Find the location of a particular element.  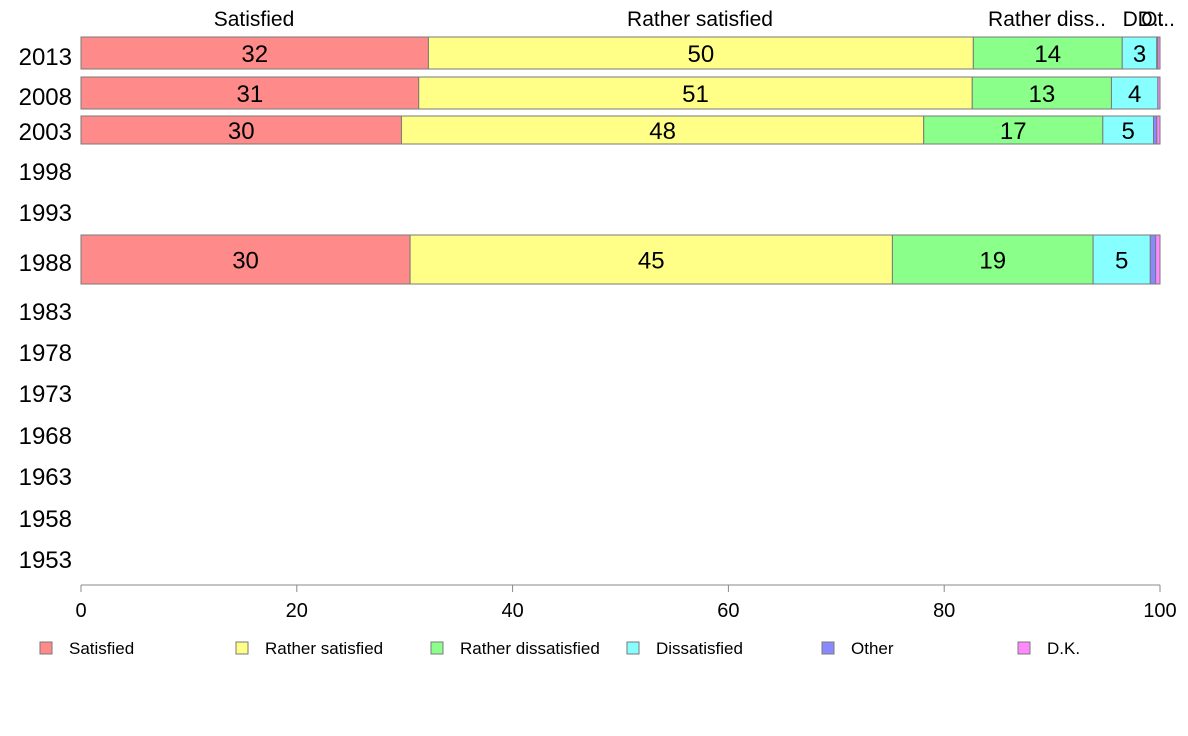

year-label-1973: 1973 is located at coordinates (45, 394).